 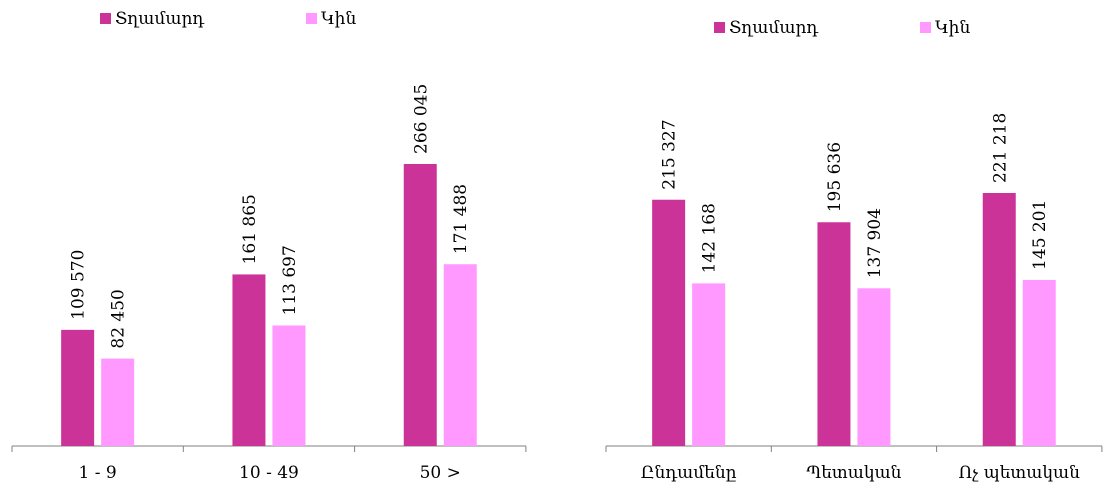 What do you see at coordinates (79, 285) in the screenshot?
I see `data-label-0-0: 109 570` at bounding box center [79, 285].